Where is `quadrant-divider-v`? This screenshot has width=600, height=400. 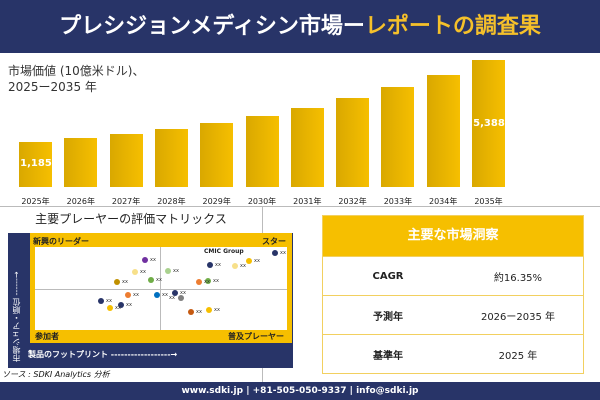 quadrant-divider-v is located at coordinates (160, 288).